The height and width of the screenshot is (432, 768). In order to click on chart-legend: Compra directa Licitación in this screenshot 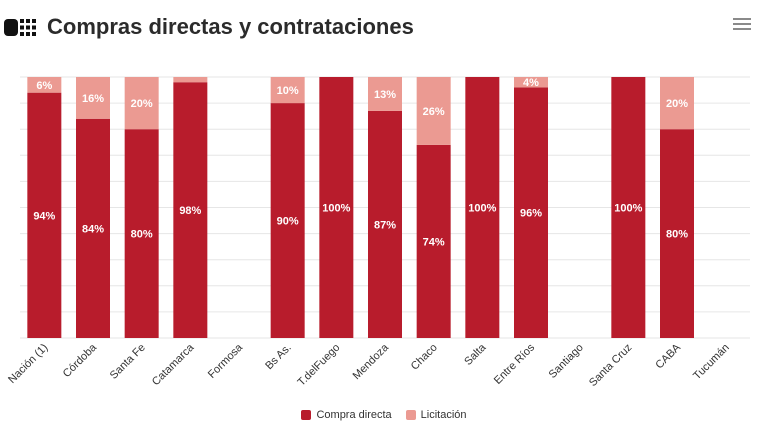, I will do `click(384, 415)`.